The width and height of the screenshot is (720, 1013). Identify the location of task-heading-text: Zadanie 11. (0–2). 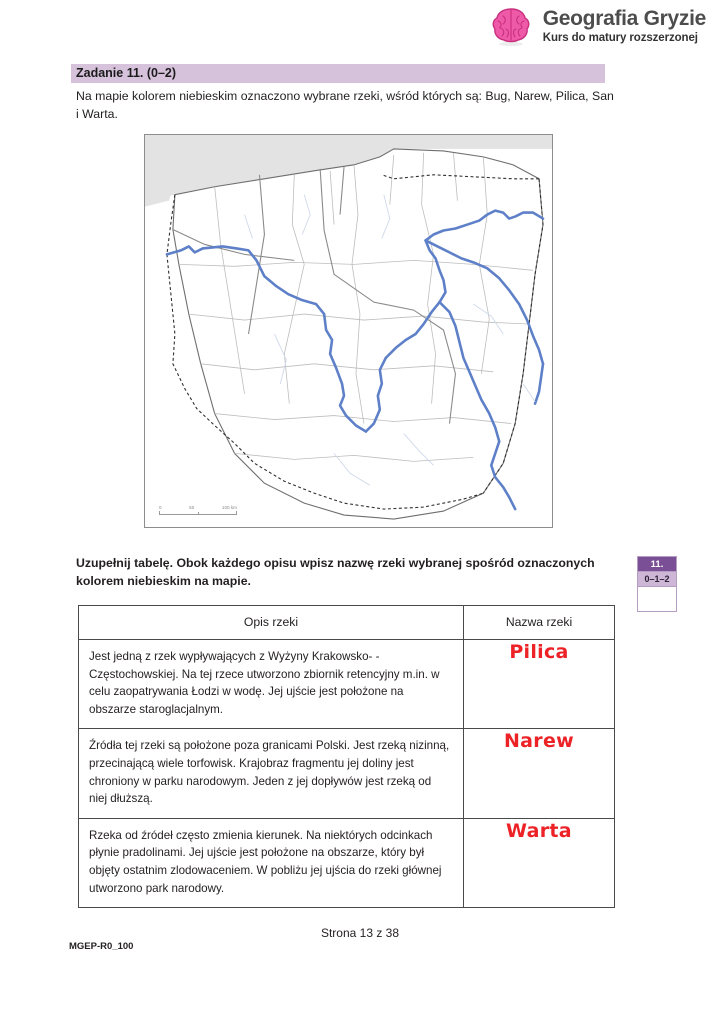
(126, 73).